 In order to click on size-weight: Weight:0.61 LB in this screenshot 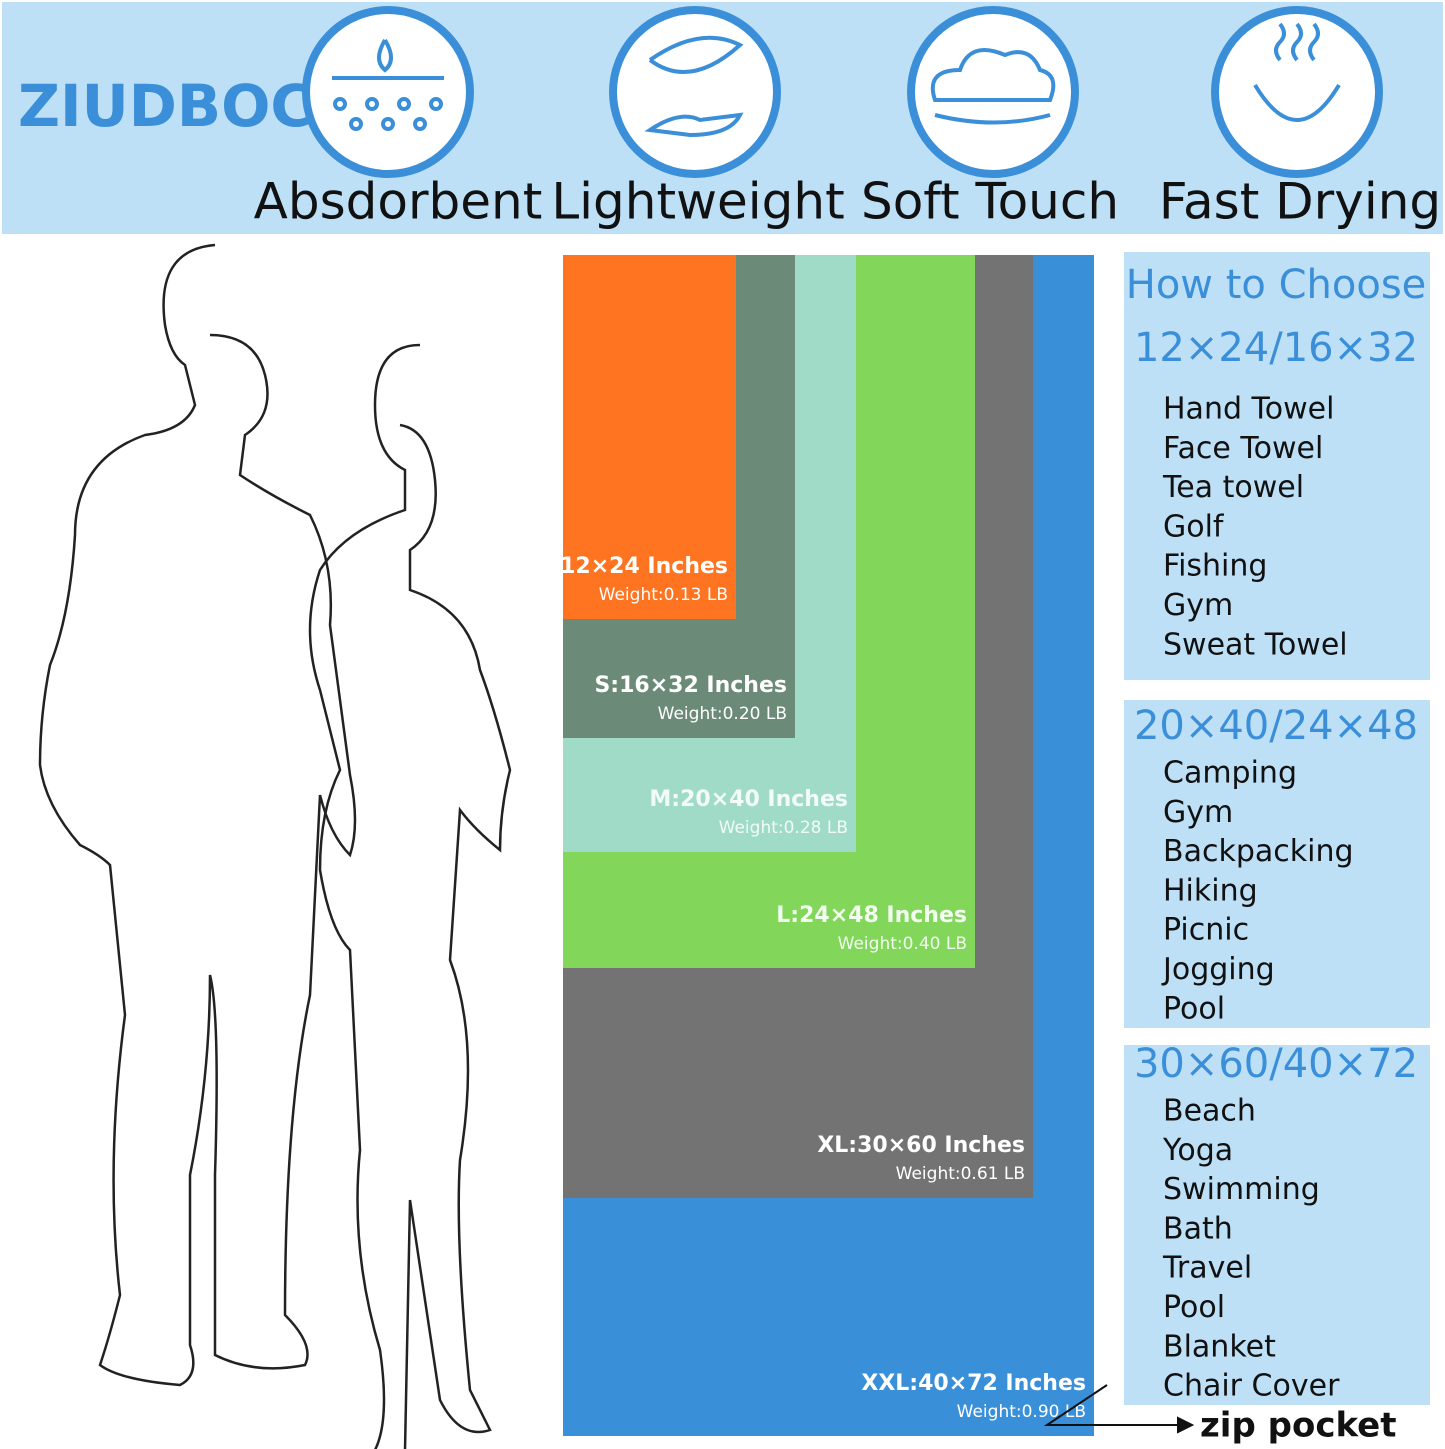, I will do `click(960, 1174)`.